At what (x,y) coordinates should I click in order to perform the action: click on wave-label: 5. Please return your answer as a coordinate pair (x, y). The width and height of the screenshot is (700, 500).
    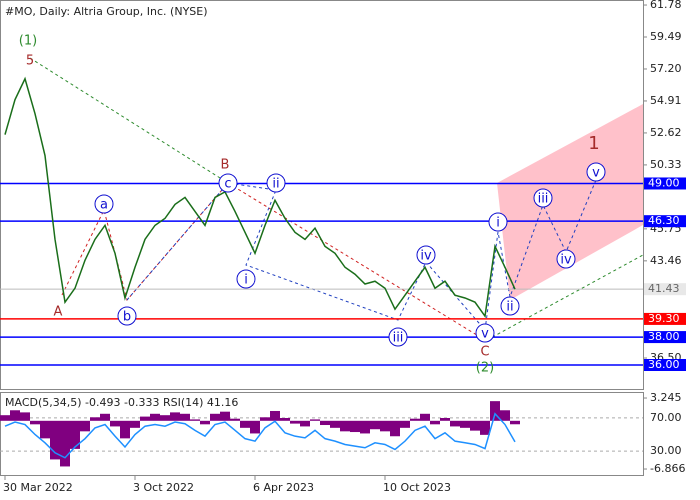
    Looking at the image, I should click on (30, 61).